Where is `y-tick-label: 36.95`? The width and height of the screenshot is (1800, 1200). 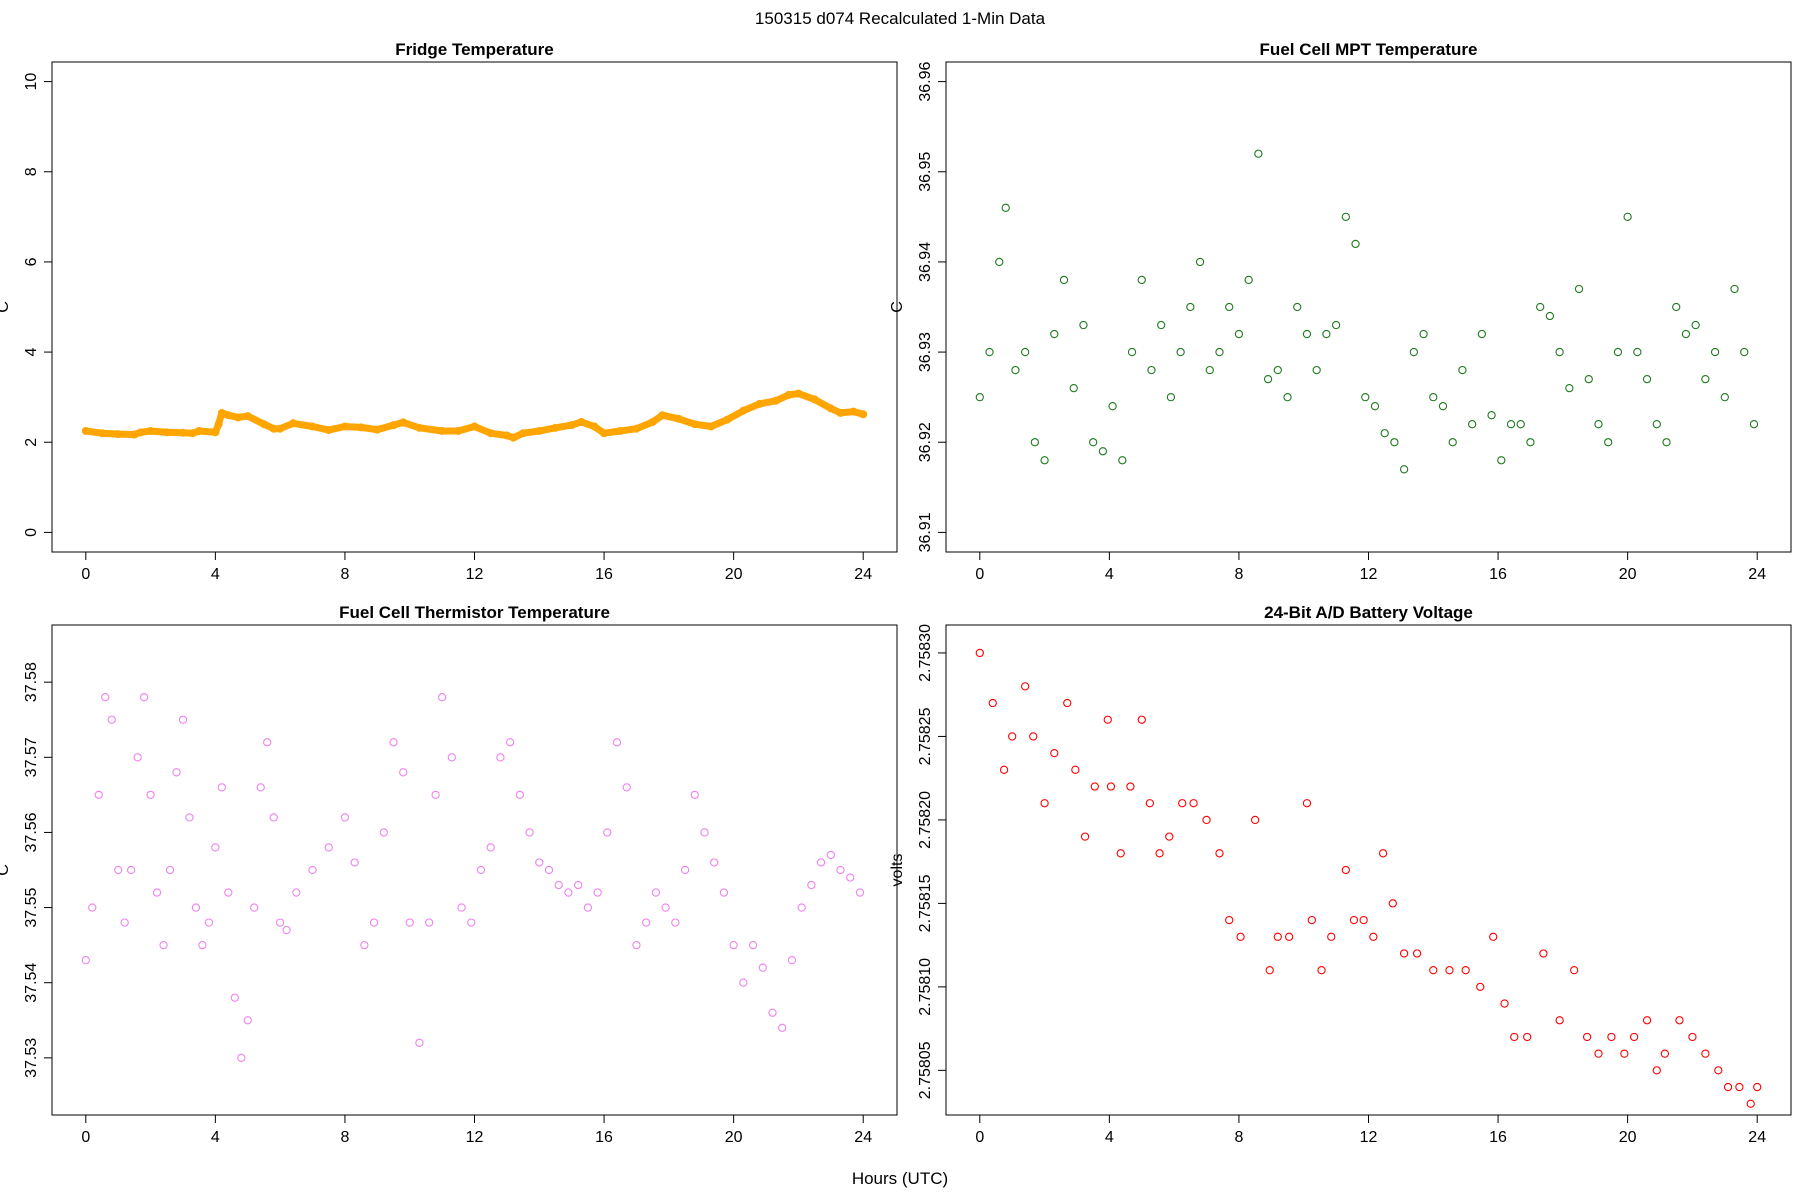 y-tick-label: 36.95 is located at coordinates (925, 172).